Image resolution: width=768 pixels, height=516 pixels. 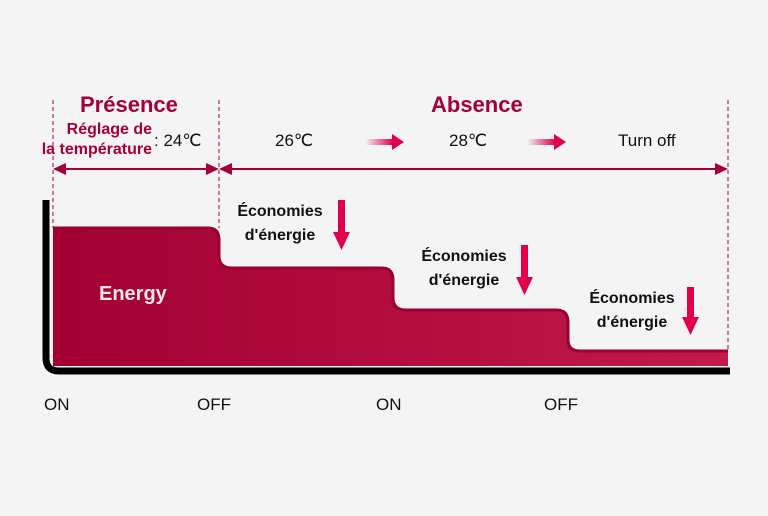 I want to click on state-label-on-2: ON, so click(x=389, y=404).